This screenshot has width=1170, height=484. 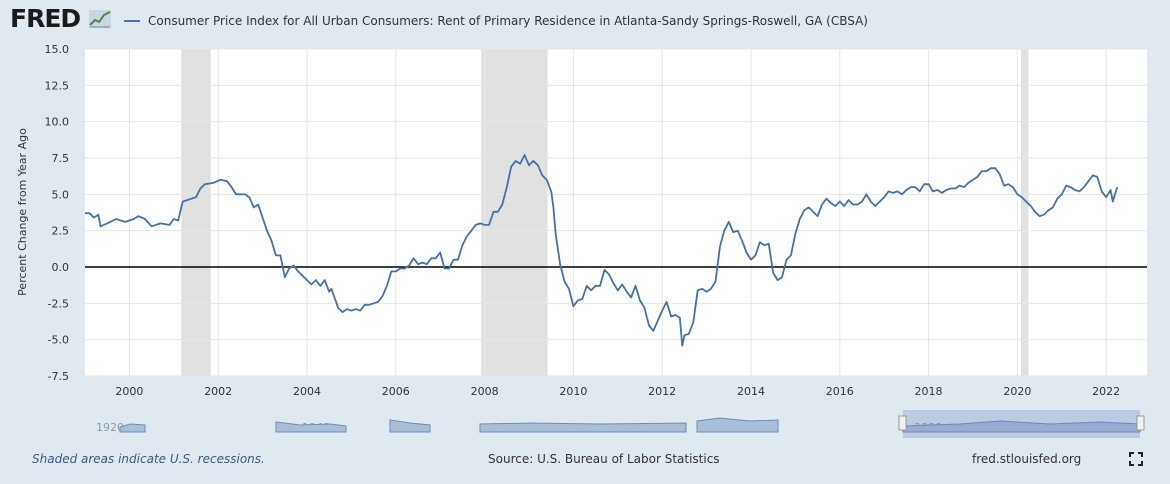 What do you see at coordinates (573, 391) in the screenshot?
I see `x-tick-label: 2010` at bounding box center [573, 391].